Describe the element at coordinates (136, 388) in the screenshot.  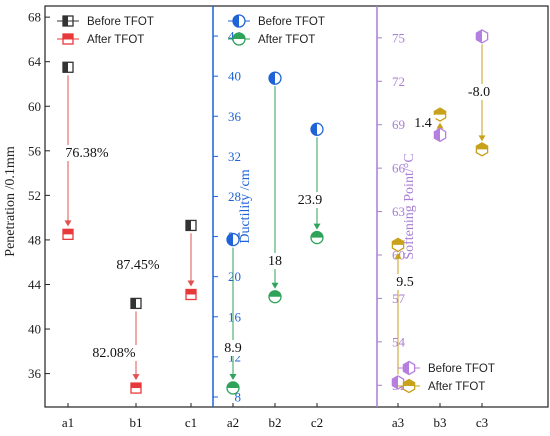
I see `after-point-b1` at that location.